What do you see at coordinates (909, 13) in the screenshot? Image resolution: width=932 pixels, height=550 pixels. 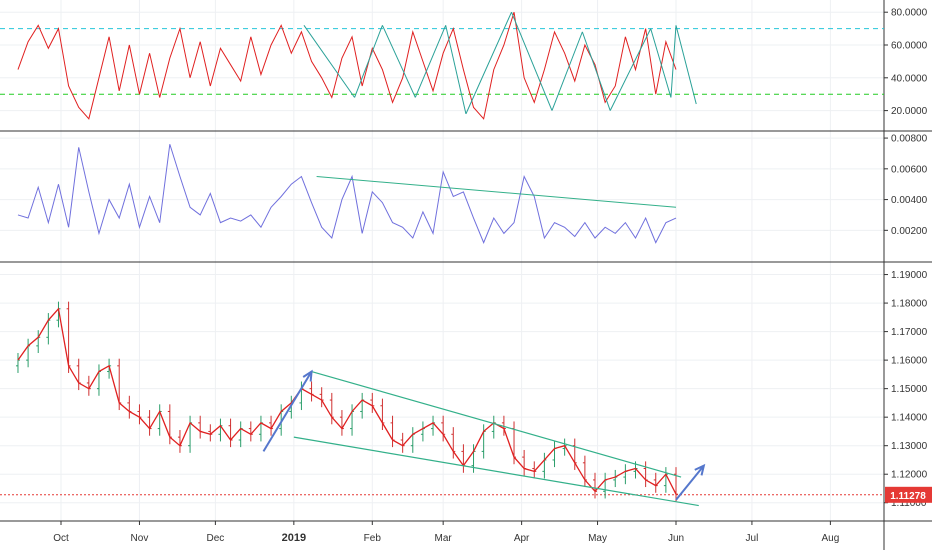 I see `y-tick-label: 80.0000` at bounding box center [909, 13].